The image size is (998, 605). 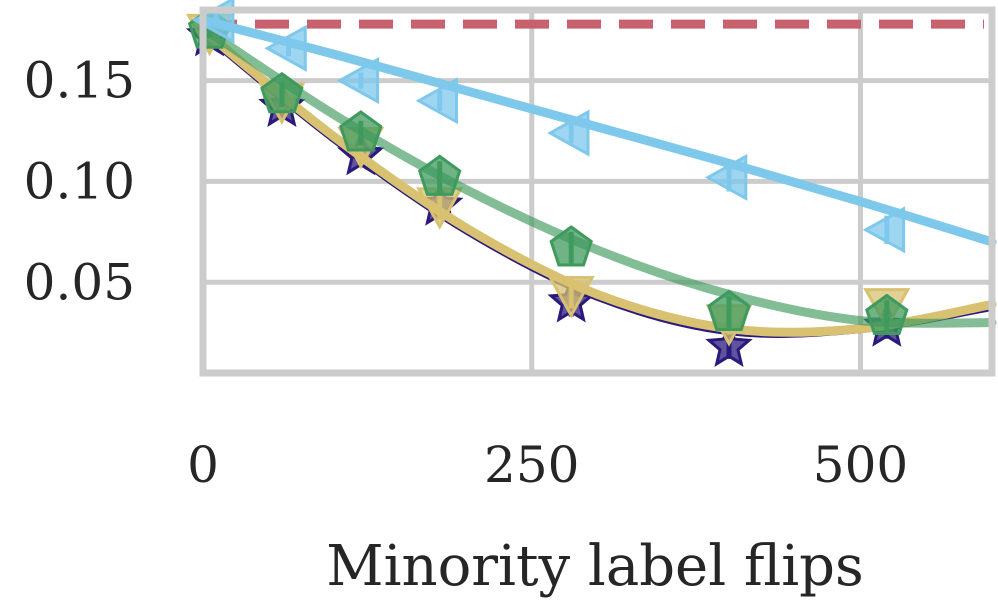 I want to click on x-tick-label: 500, so click(x=860, y=465).